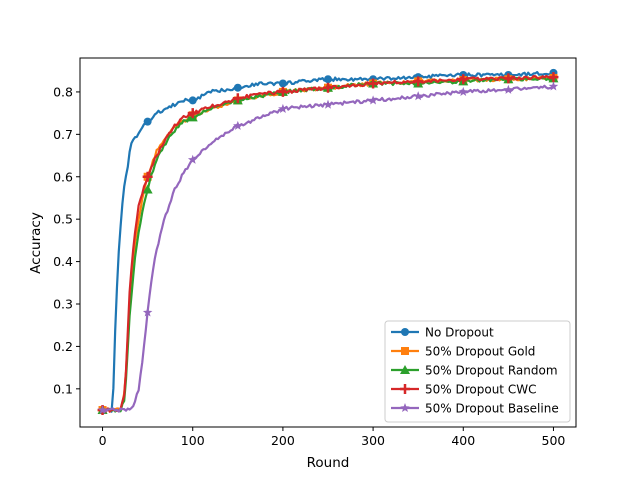 This screenshot has width=640, height=480. I want to click on y-tick-label: 0.5, so click(63, 219).